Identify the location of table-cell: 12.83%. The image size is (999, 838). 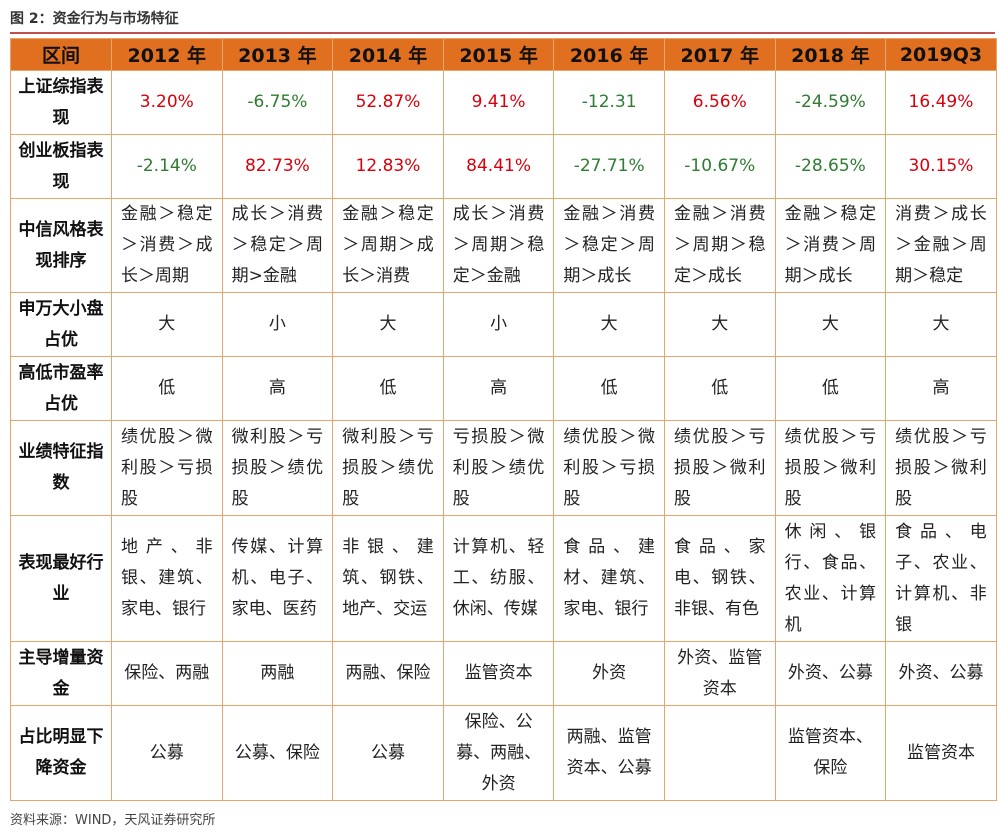
(388, 166).